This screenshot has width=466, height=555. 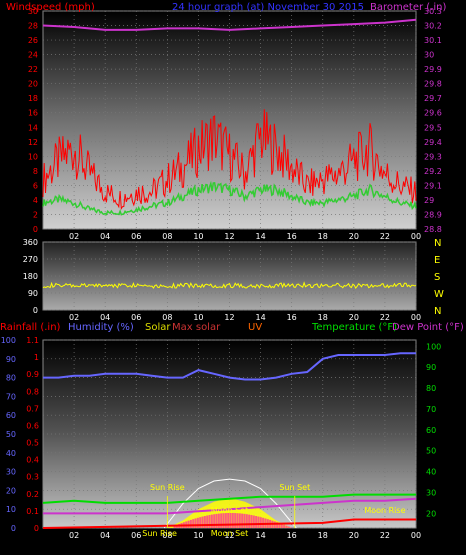 I want to click on rain-y-tick: 1, so click(x=36, y=357).